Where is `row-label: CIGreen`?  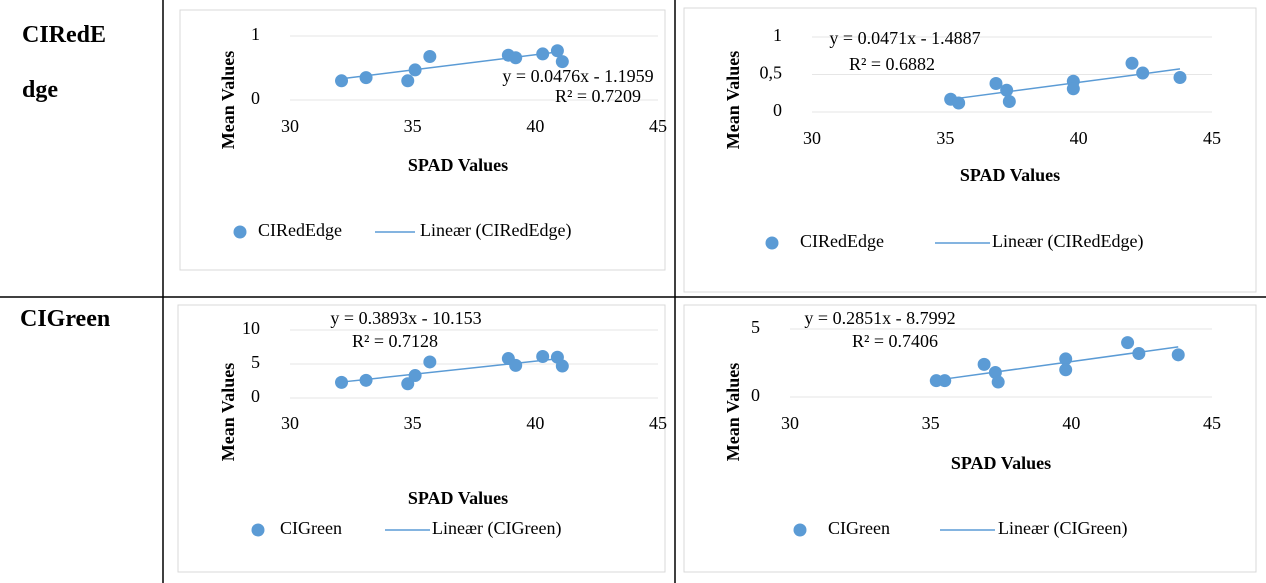
row-label: CIGreen is located at coordinates (65, 319).